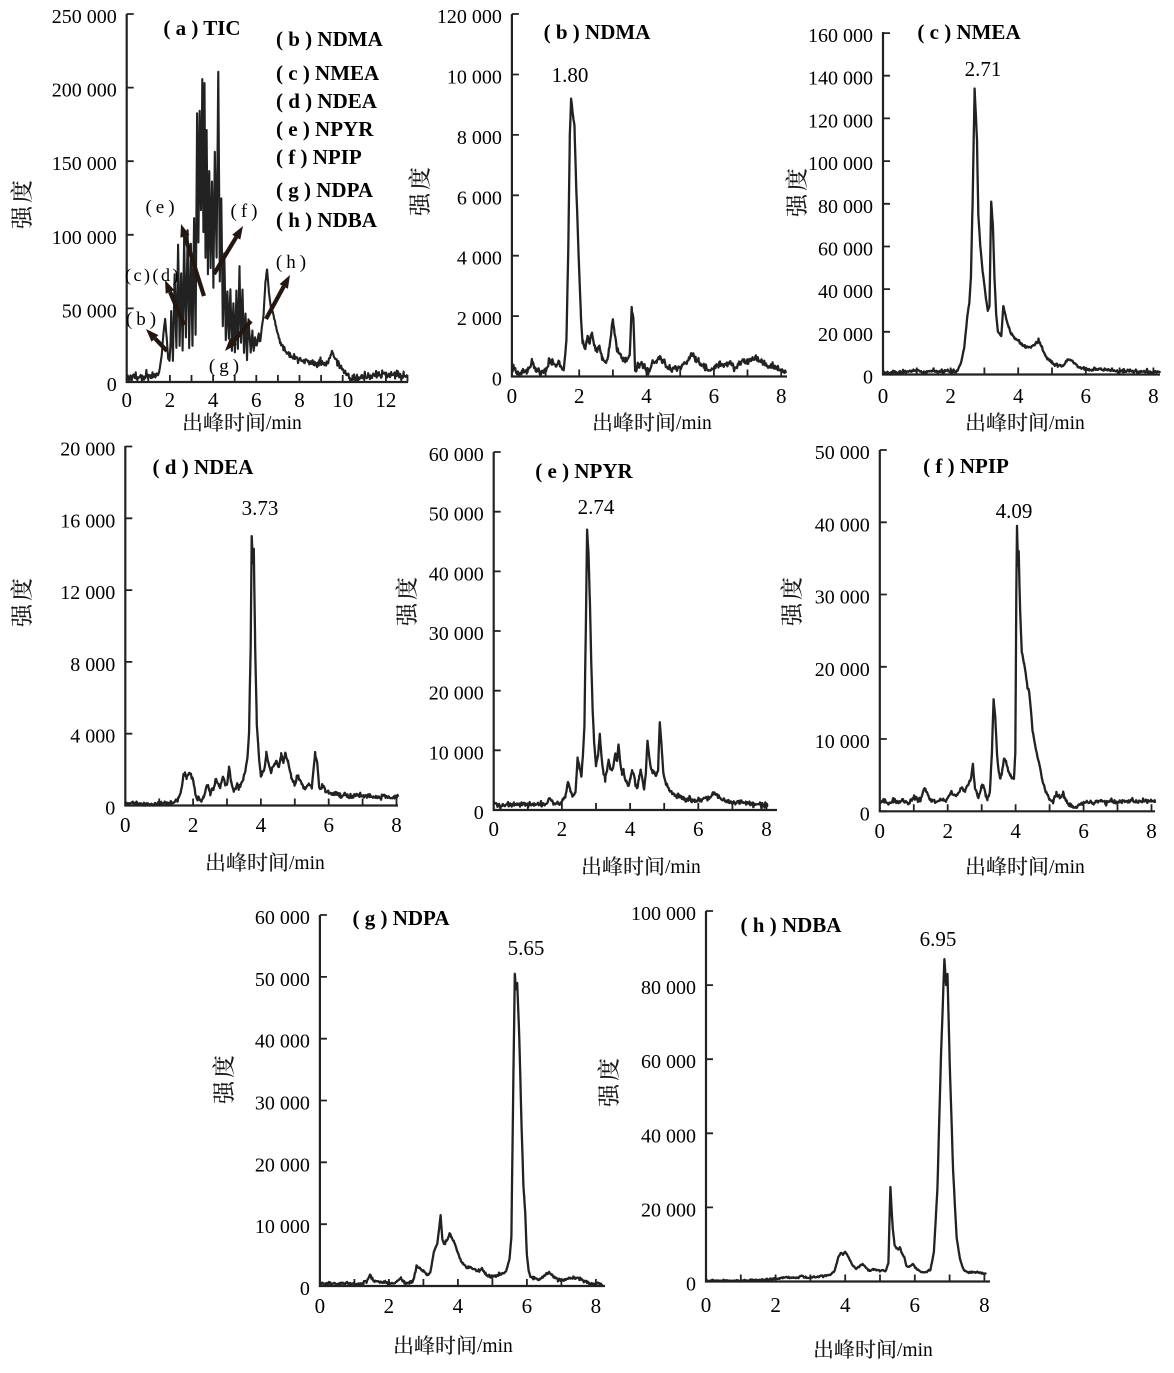 The image size is (1174, 1373). What do you see at coordinates (845, 207) in the screenshot?
I see `svg-text: 80 000` at bounding box center [845, 207].